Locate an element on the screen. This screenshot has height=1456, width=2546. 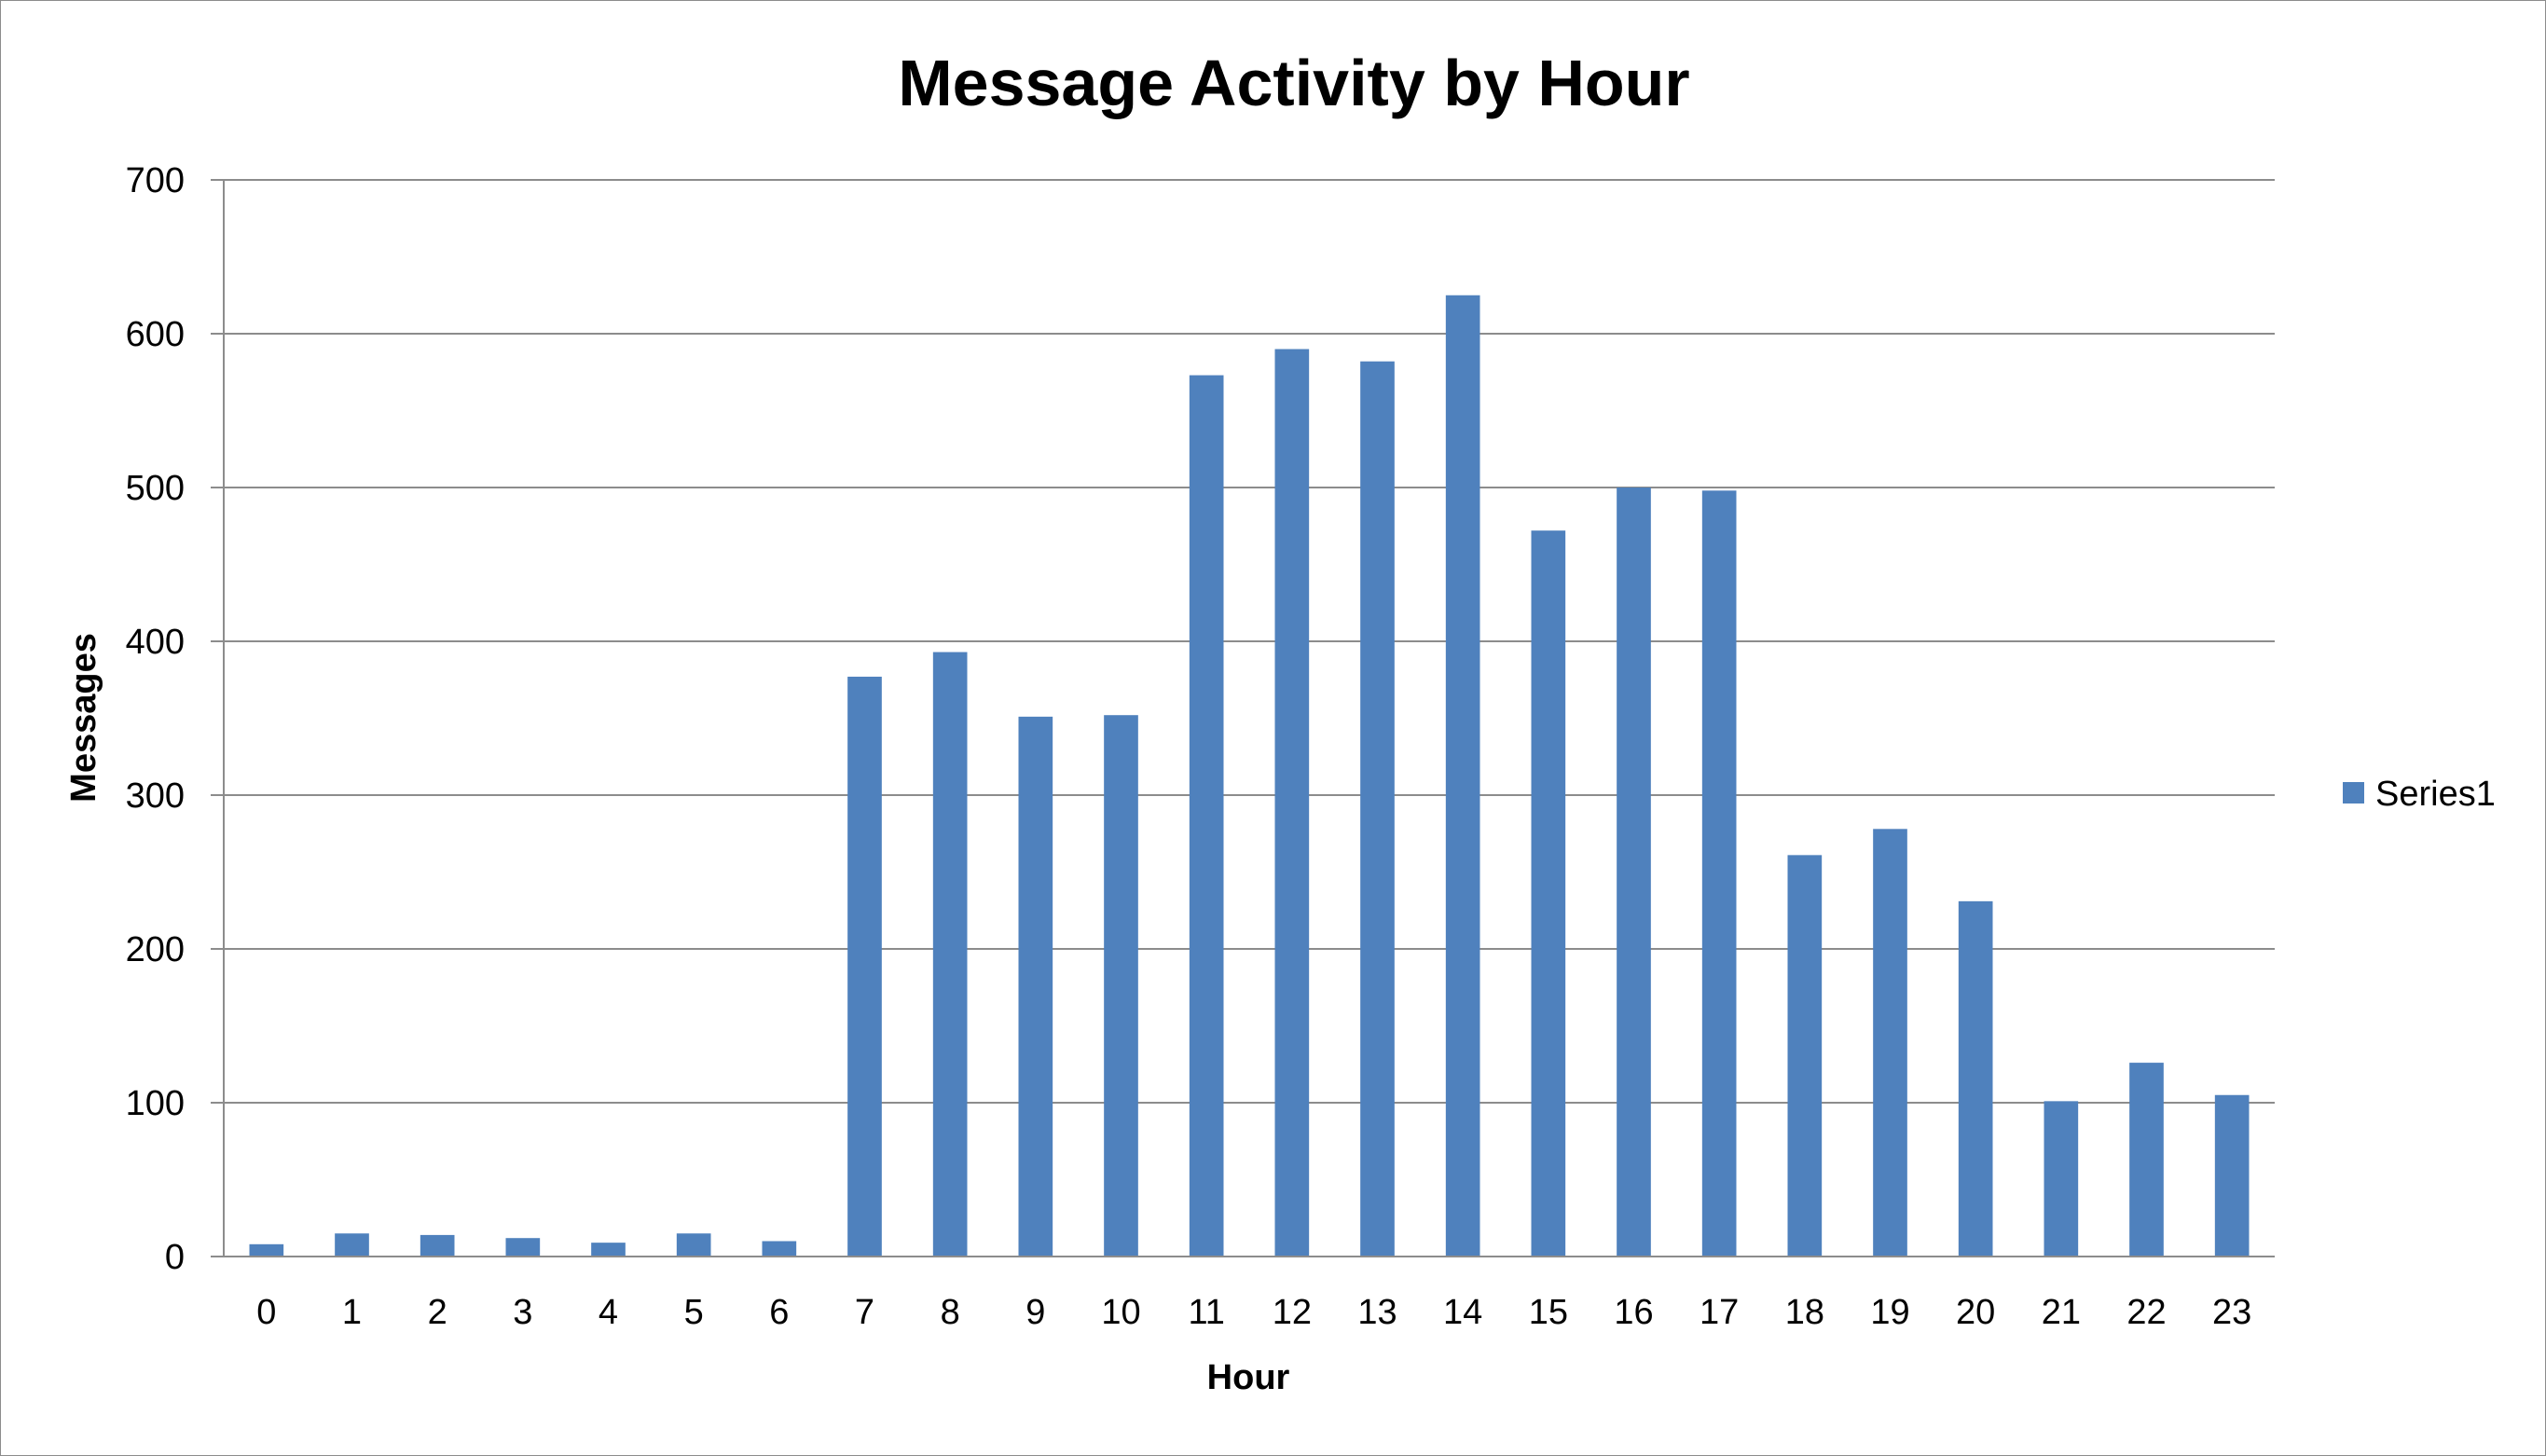
x-tick-label: 8 is located at coordinates (950, 1312).